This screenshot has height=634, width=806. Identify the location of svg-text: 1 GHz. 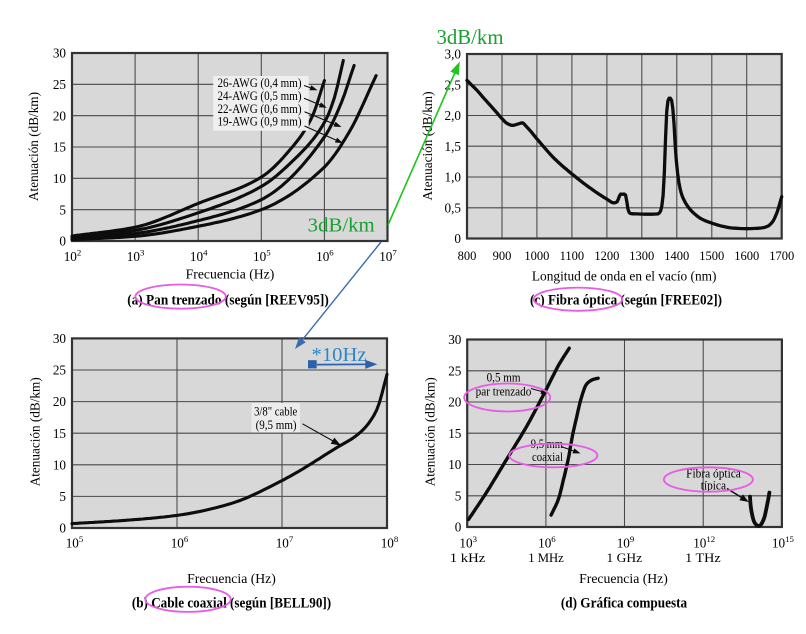
(625, 557).